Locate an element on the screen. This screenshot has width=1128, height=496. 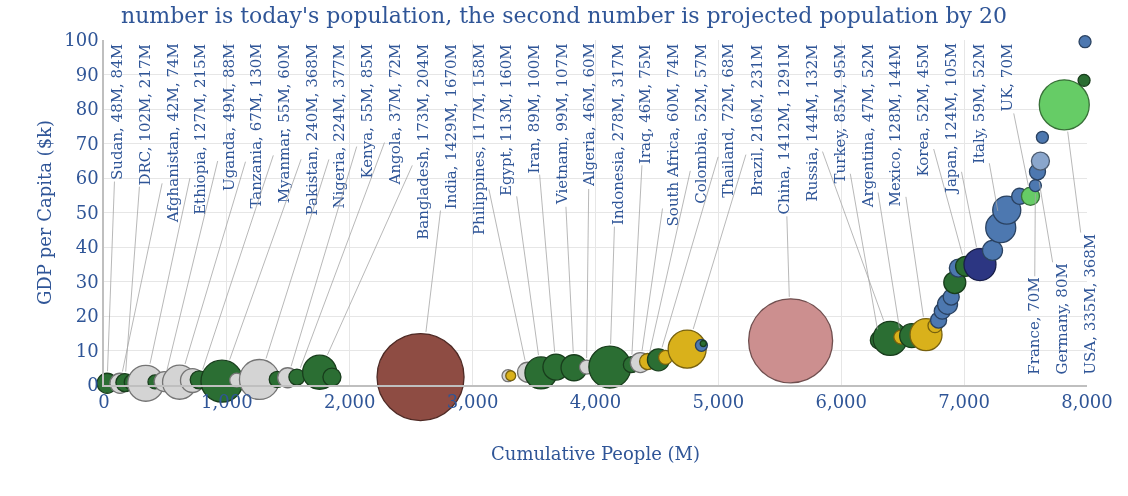
annotation: Brazil, 216M, 231M is located at coordinates (756, 120).